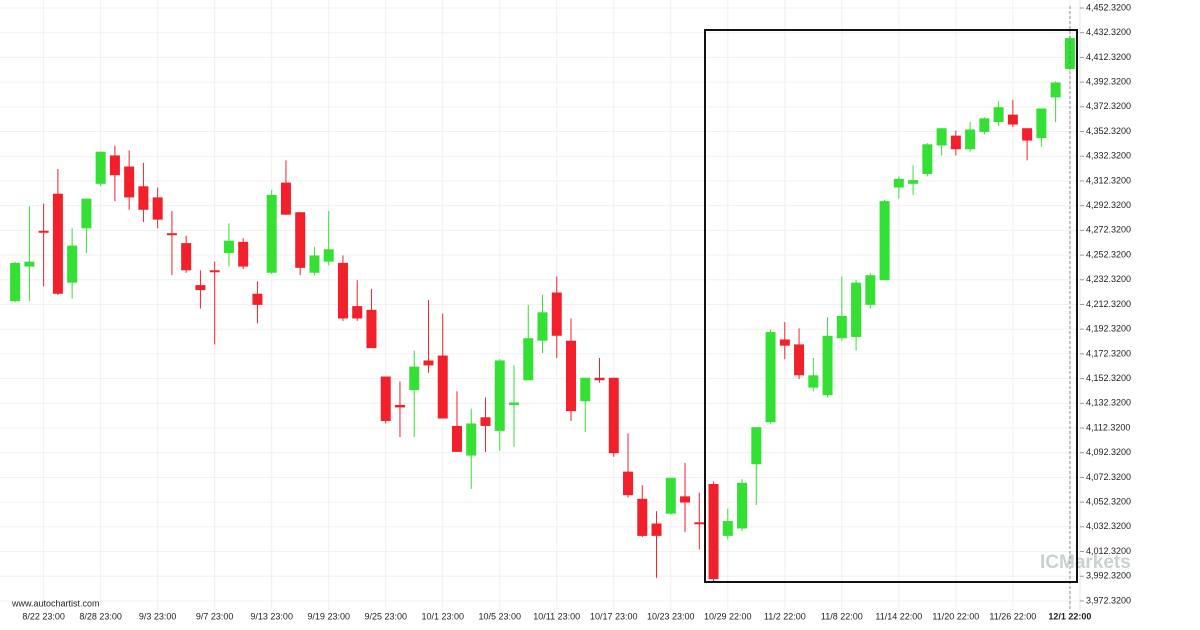  What do you see at coordinates (842, 616) in the screenshot?
I see `x-tick-label: 11/8 22:00` at bounding box center [842, 616].